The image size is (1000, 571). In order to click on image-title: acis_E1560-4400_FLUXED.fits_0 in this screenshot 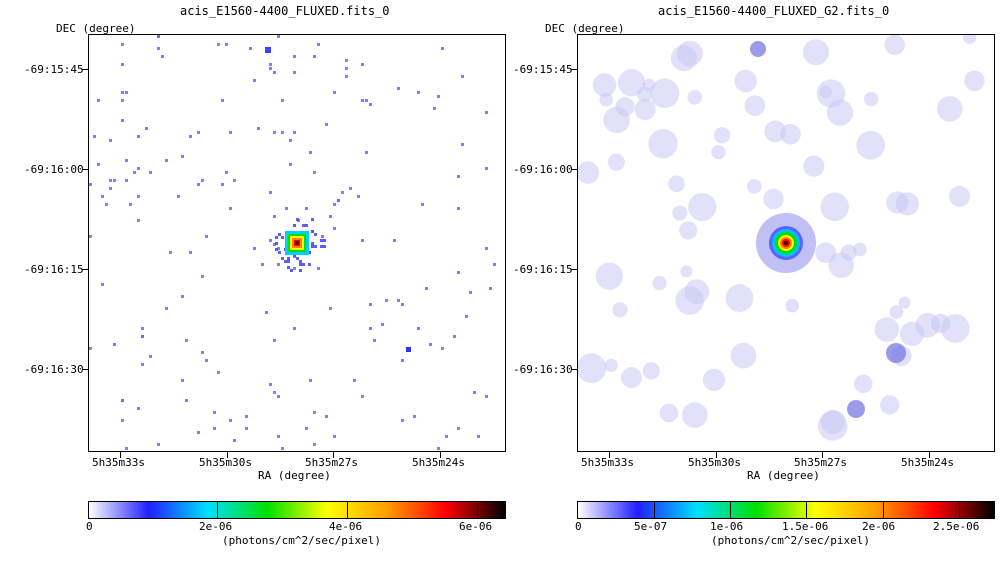, I will do `click(285, 11)`.